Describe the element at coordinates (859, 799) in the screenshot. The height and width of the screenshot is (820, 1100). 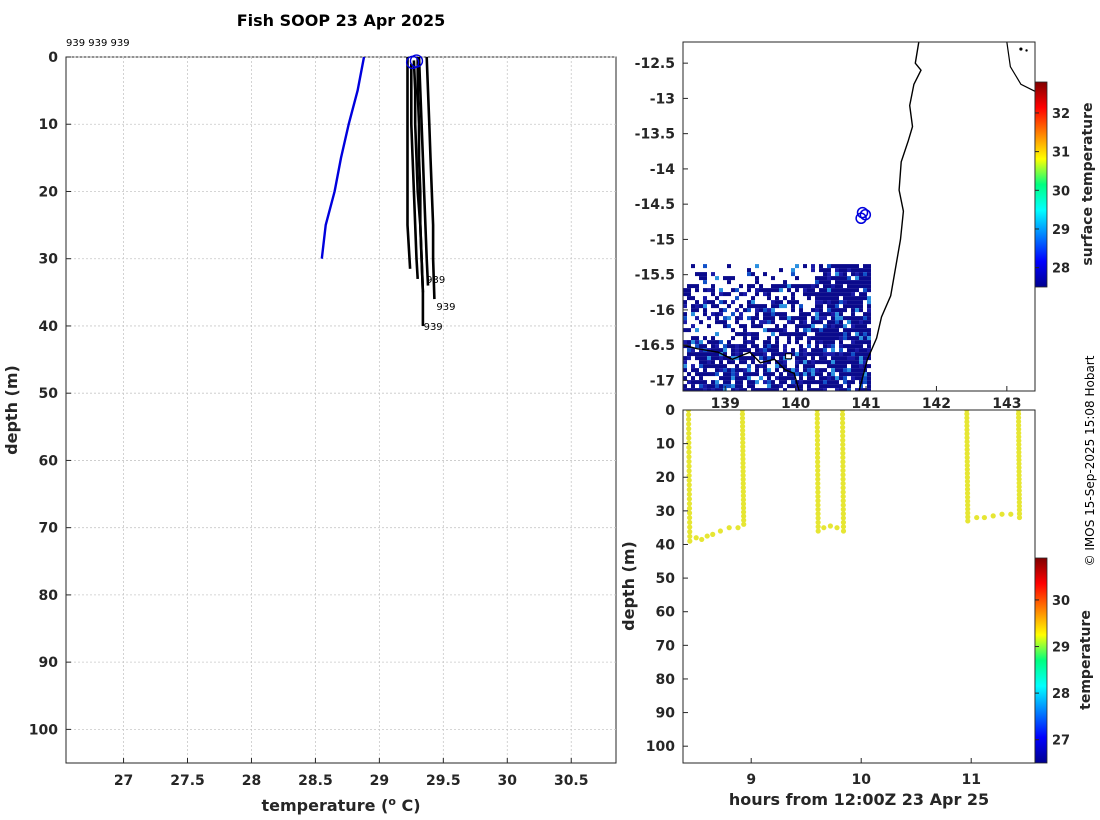
I see `section-x-axis-label: hours from 12:00Z 23 Apr 25` at that location.